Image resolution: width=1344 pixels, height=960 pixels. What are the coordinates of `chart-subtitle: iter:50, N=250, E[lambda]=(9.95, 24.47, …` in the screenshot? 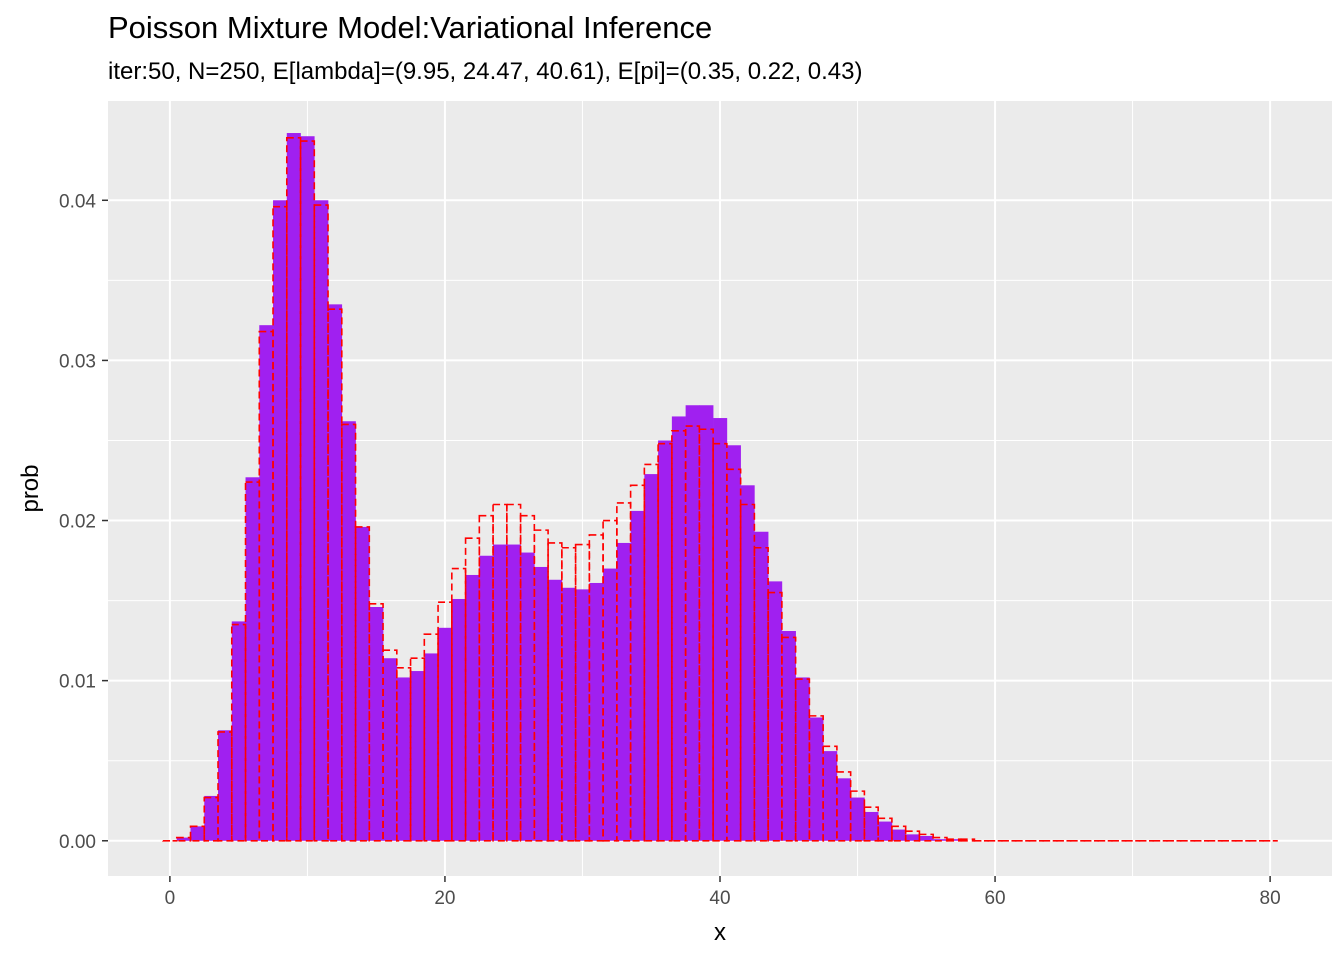 It's located at (485, 71).